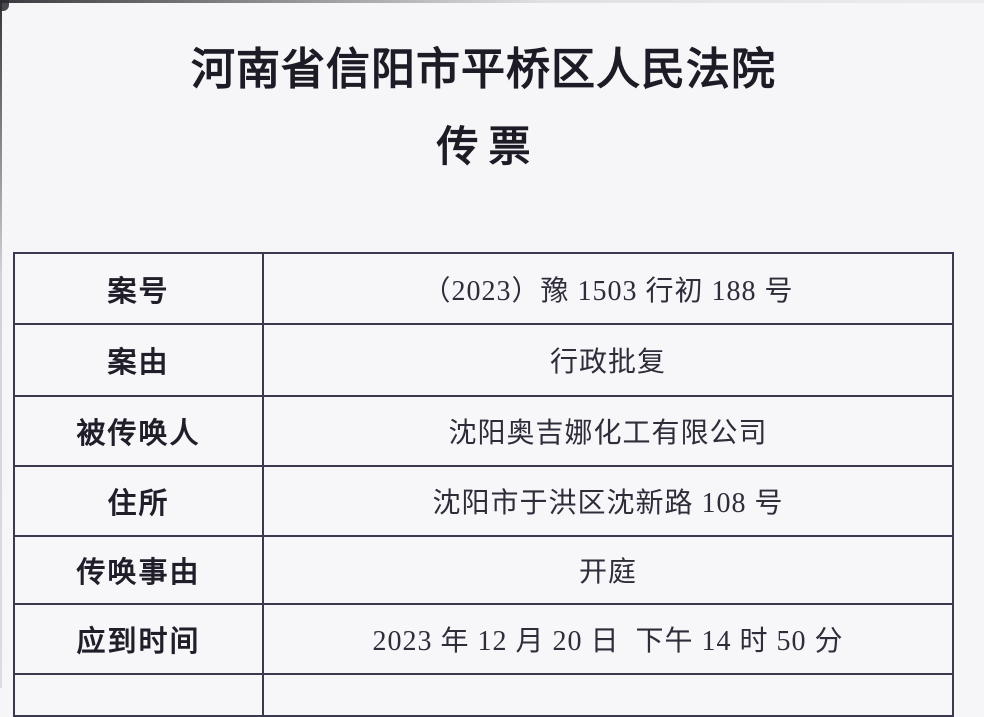 This screenshot has height=717, width=984. I want to click on table-row-clipped, so click(483, 695).